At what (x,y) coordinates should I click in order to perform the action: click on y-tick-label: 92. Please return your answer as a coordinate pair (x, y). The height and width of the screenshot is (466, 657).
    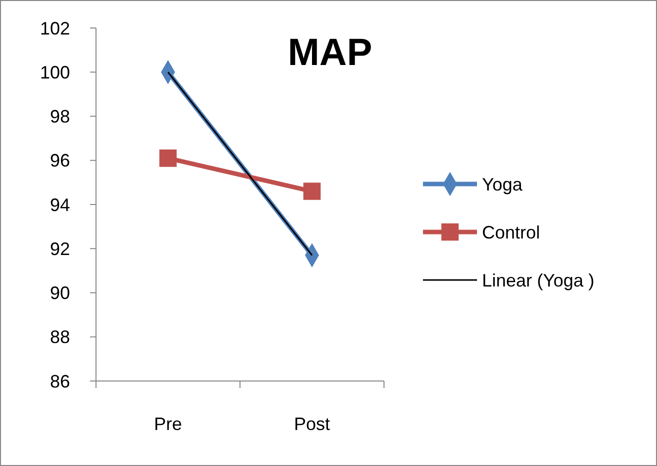
    Looking at the image, I should click on (60, 248).